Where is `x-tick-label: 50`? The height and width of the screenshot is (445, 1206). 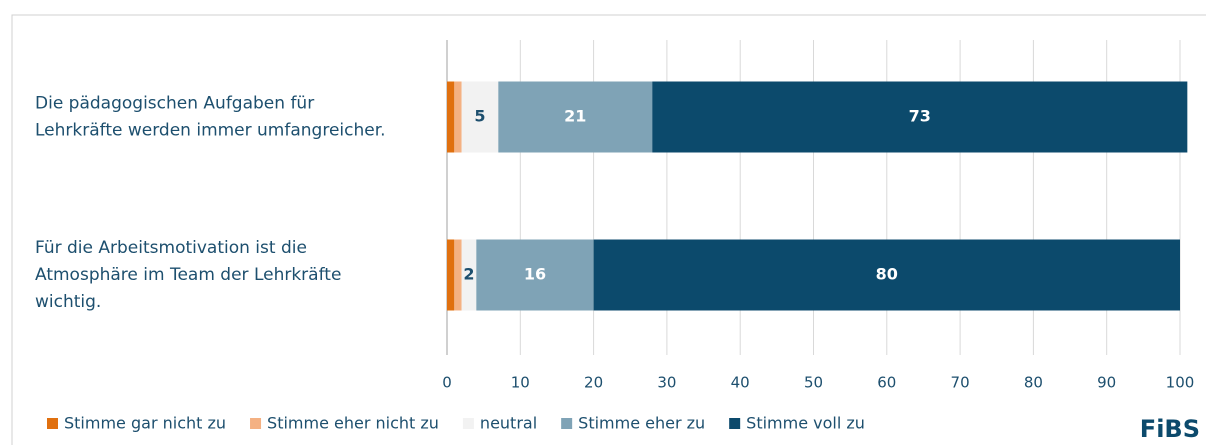
x-tick-label: 50 is located at coordinates (813, 383).